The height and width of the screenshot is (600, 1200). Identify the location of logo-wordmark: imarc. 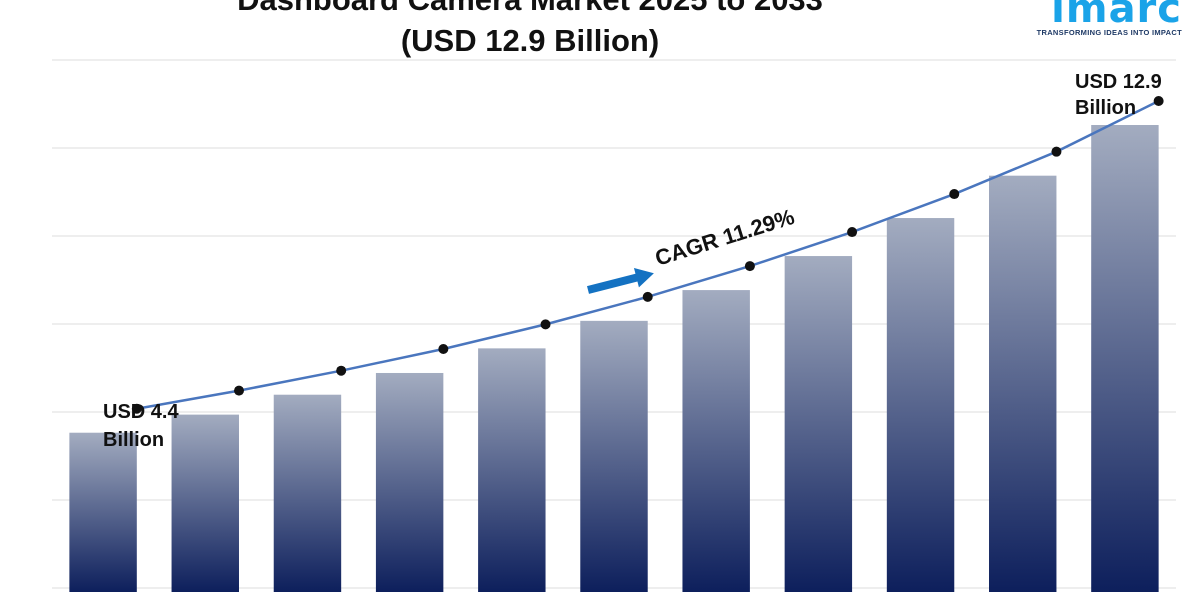
(1116, 16).